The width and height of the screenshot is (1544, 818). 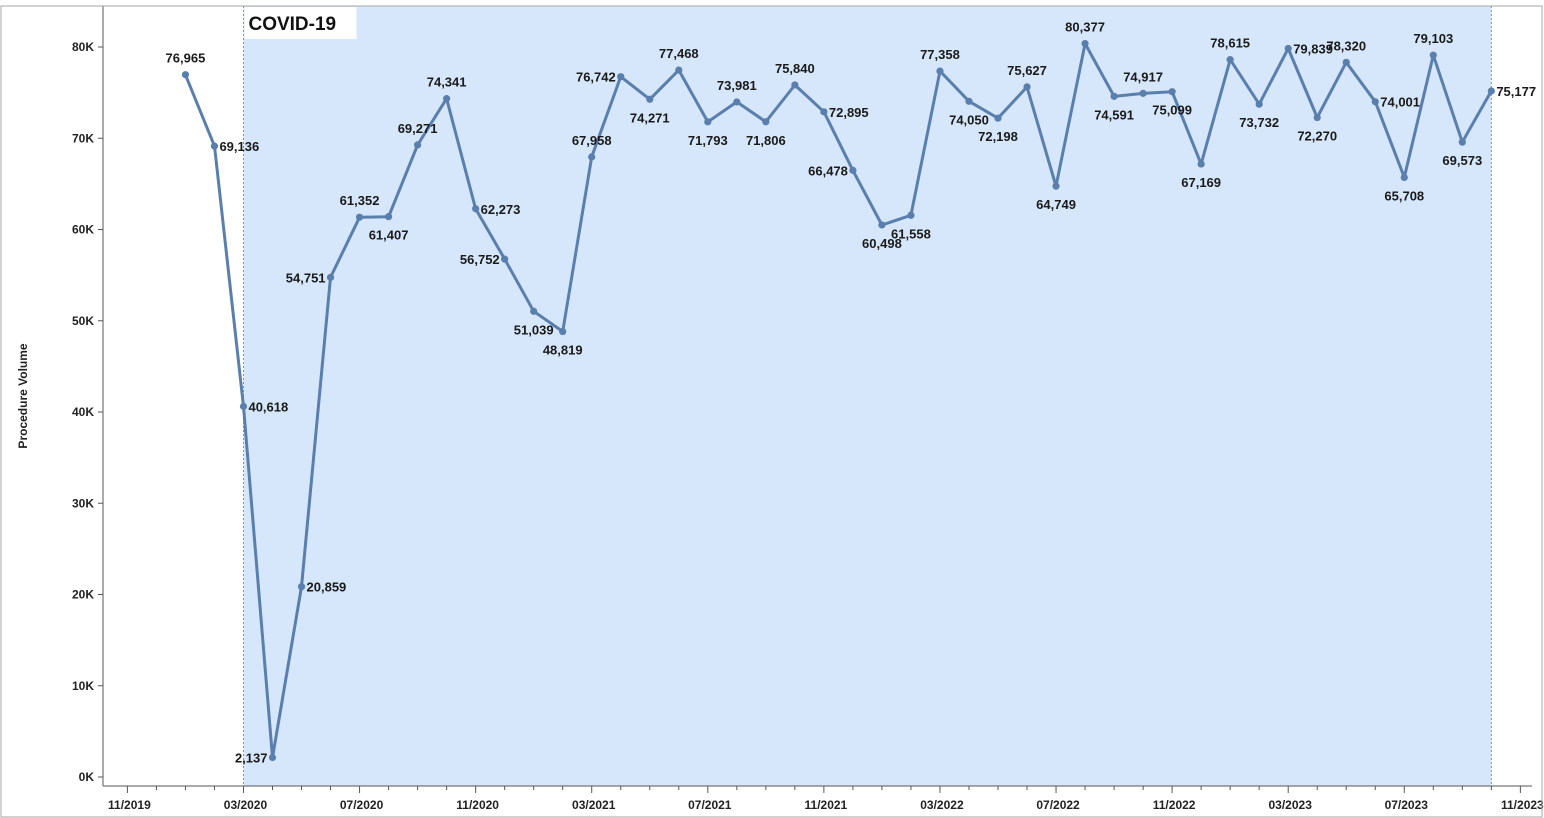 I want to click on data-label: 75,099, so click(x=1172, y=110).